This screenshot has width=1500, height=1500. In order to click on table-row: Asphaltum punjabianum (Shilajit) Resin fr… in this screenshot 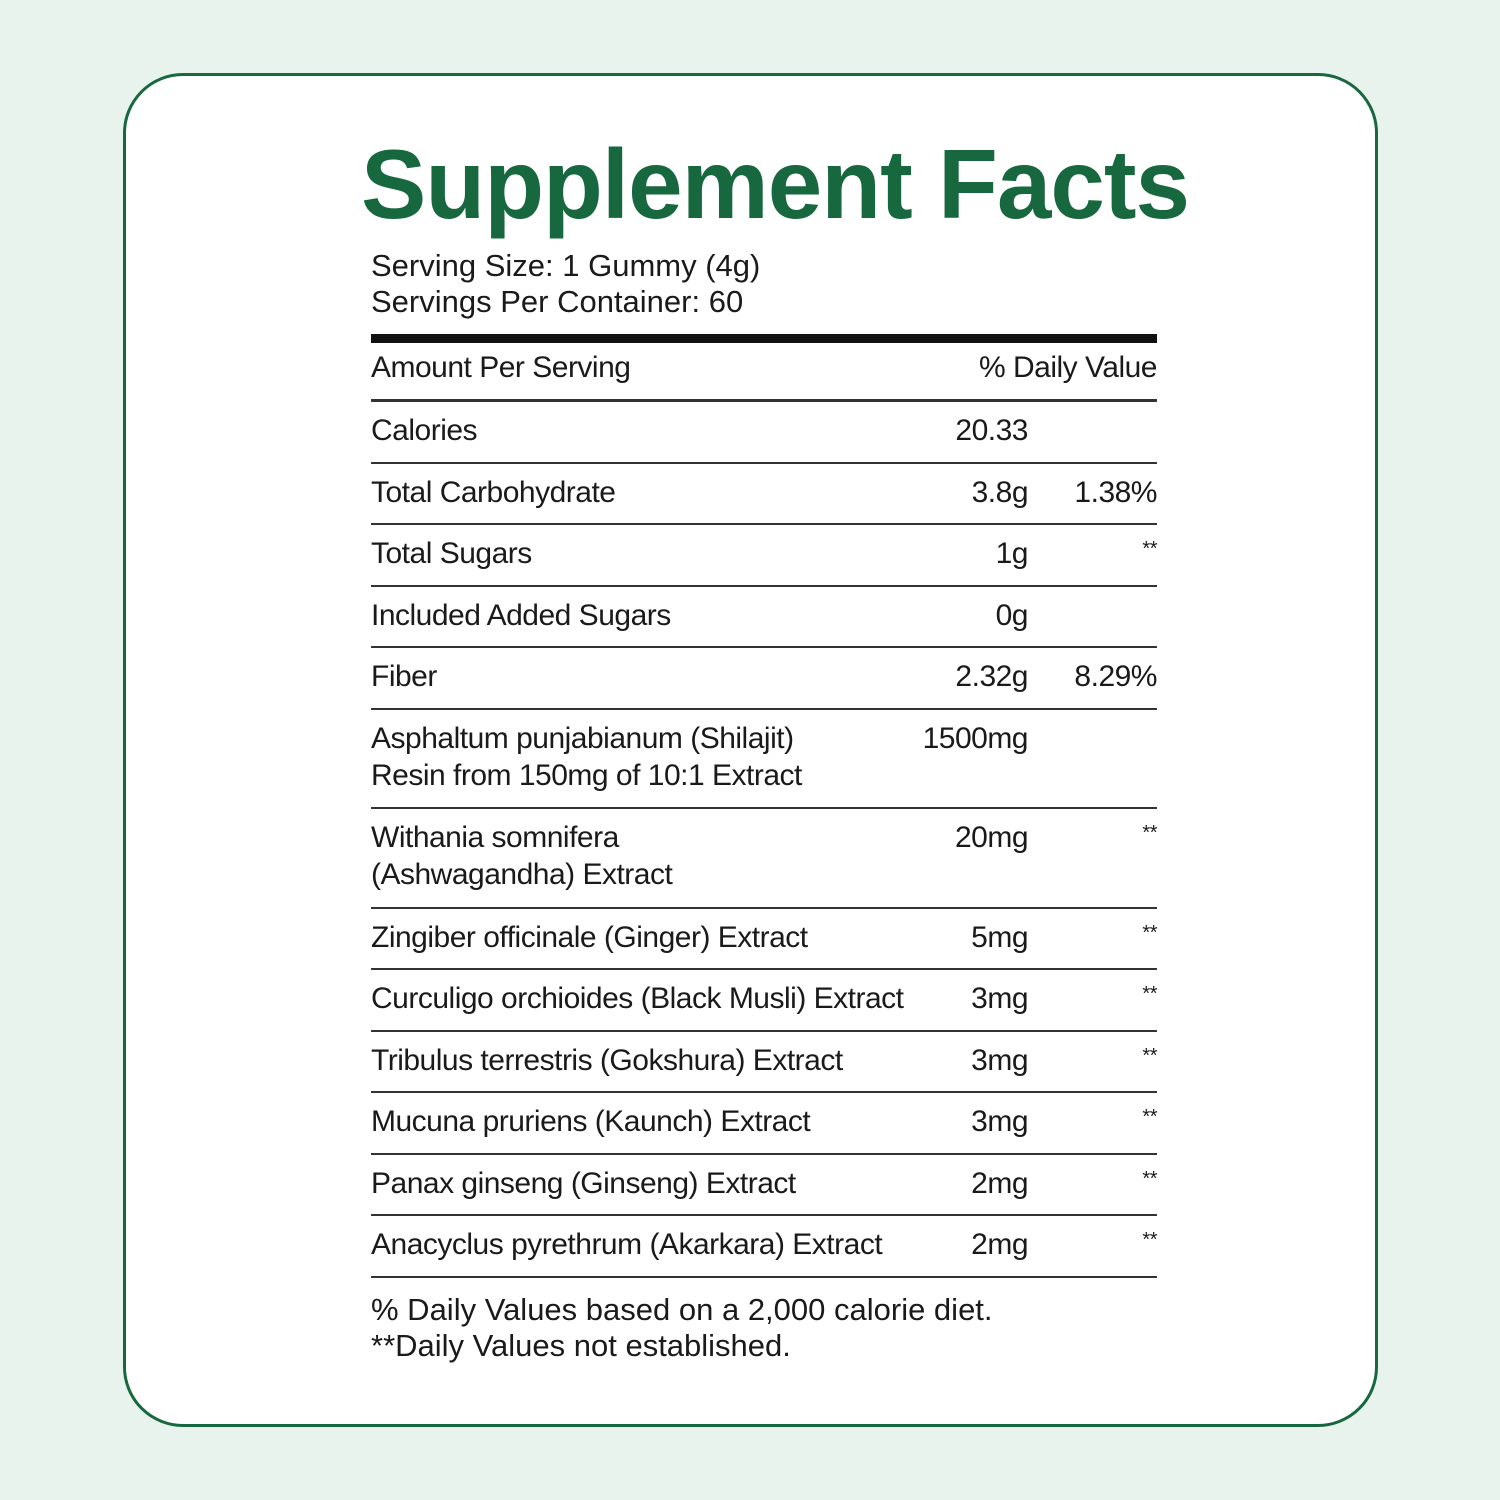, I will do `click(764, 759)`.